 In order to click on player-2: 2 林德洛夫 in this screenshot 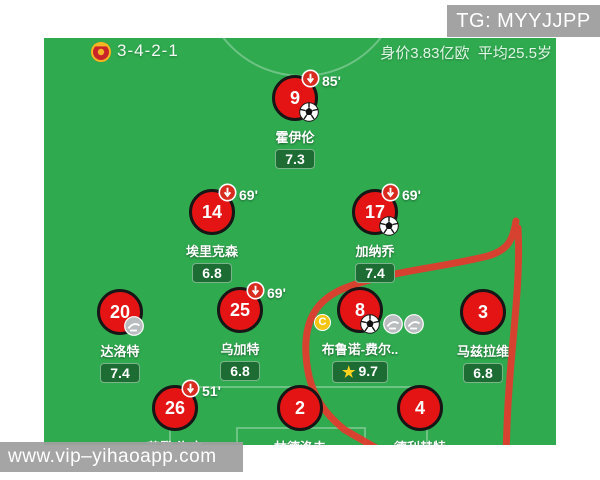, I will do `click(300, 415)`.